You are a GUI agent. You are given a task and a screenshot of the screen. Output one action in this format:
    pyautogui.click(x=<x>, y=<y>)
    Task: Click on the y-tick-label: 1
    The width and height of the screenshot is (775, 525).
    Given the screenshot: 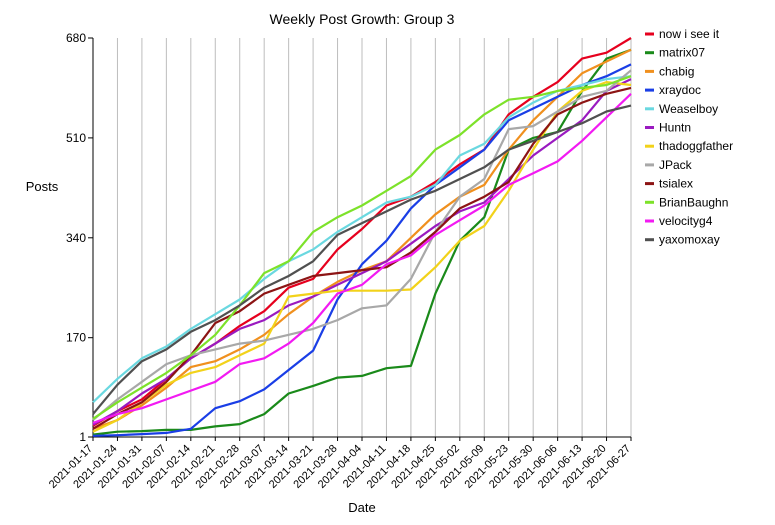 What is the action you would take?
    pyautogui.click(x=82, y=437)
    